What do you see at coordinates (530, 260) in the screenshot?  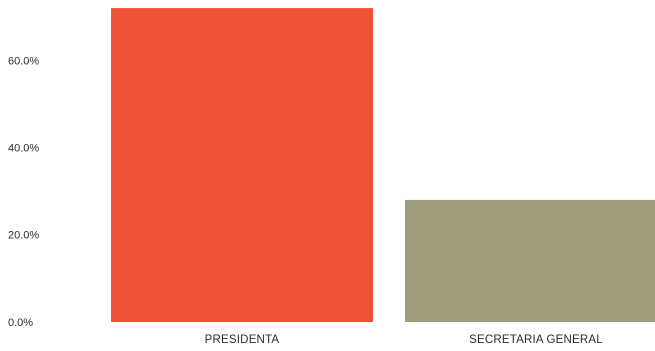 I see `bar-secretaria-general` at bounding box center [530, 260].